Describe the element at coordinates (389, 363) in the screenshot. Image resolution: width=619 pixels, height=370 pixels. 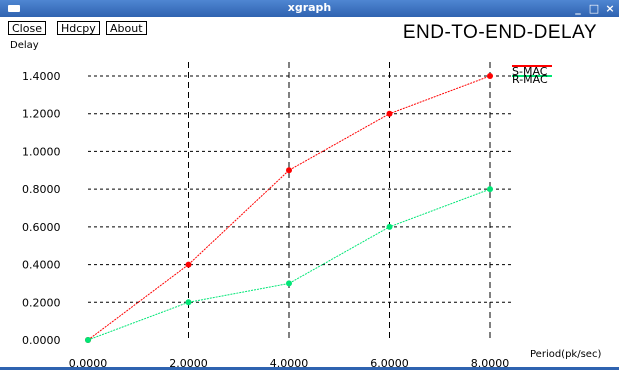
I see `x-tick-label: 6.0000` at that location.